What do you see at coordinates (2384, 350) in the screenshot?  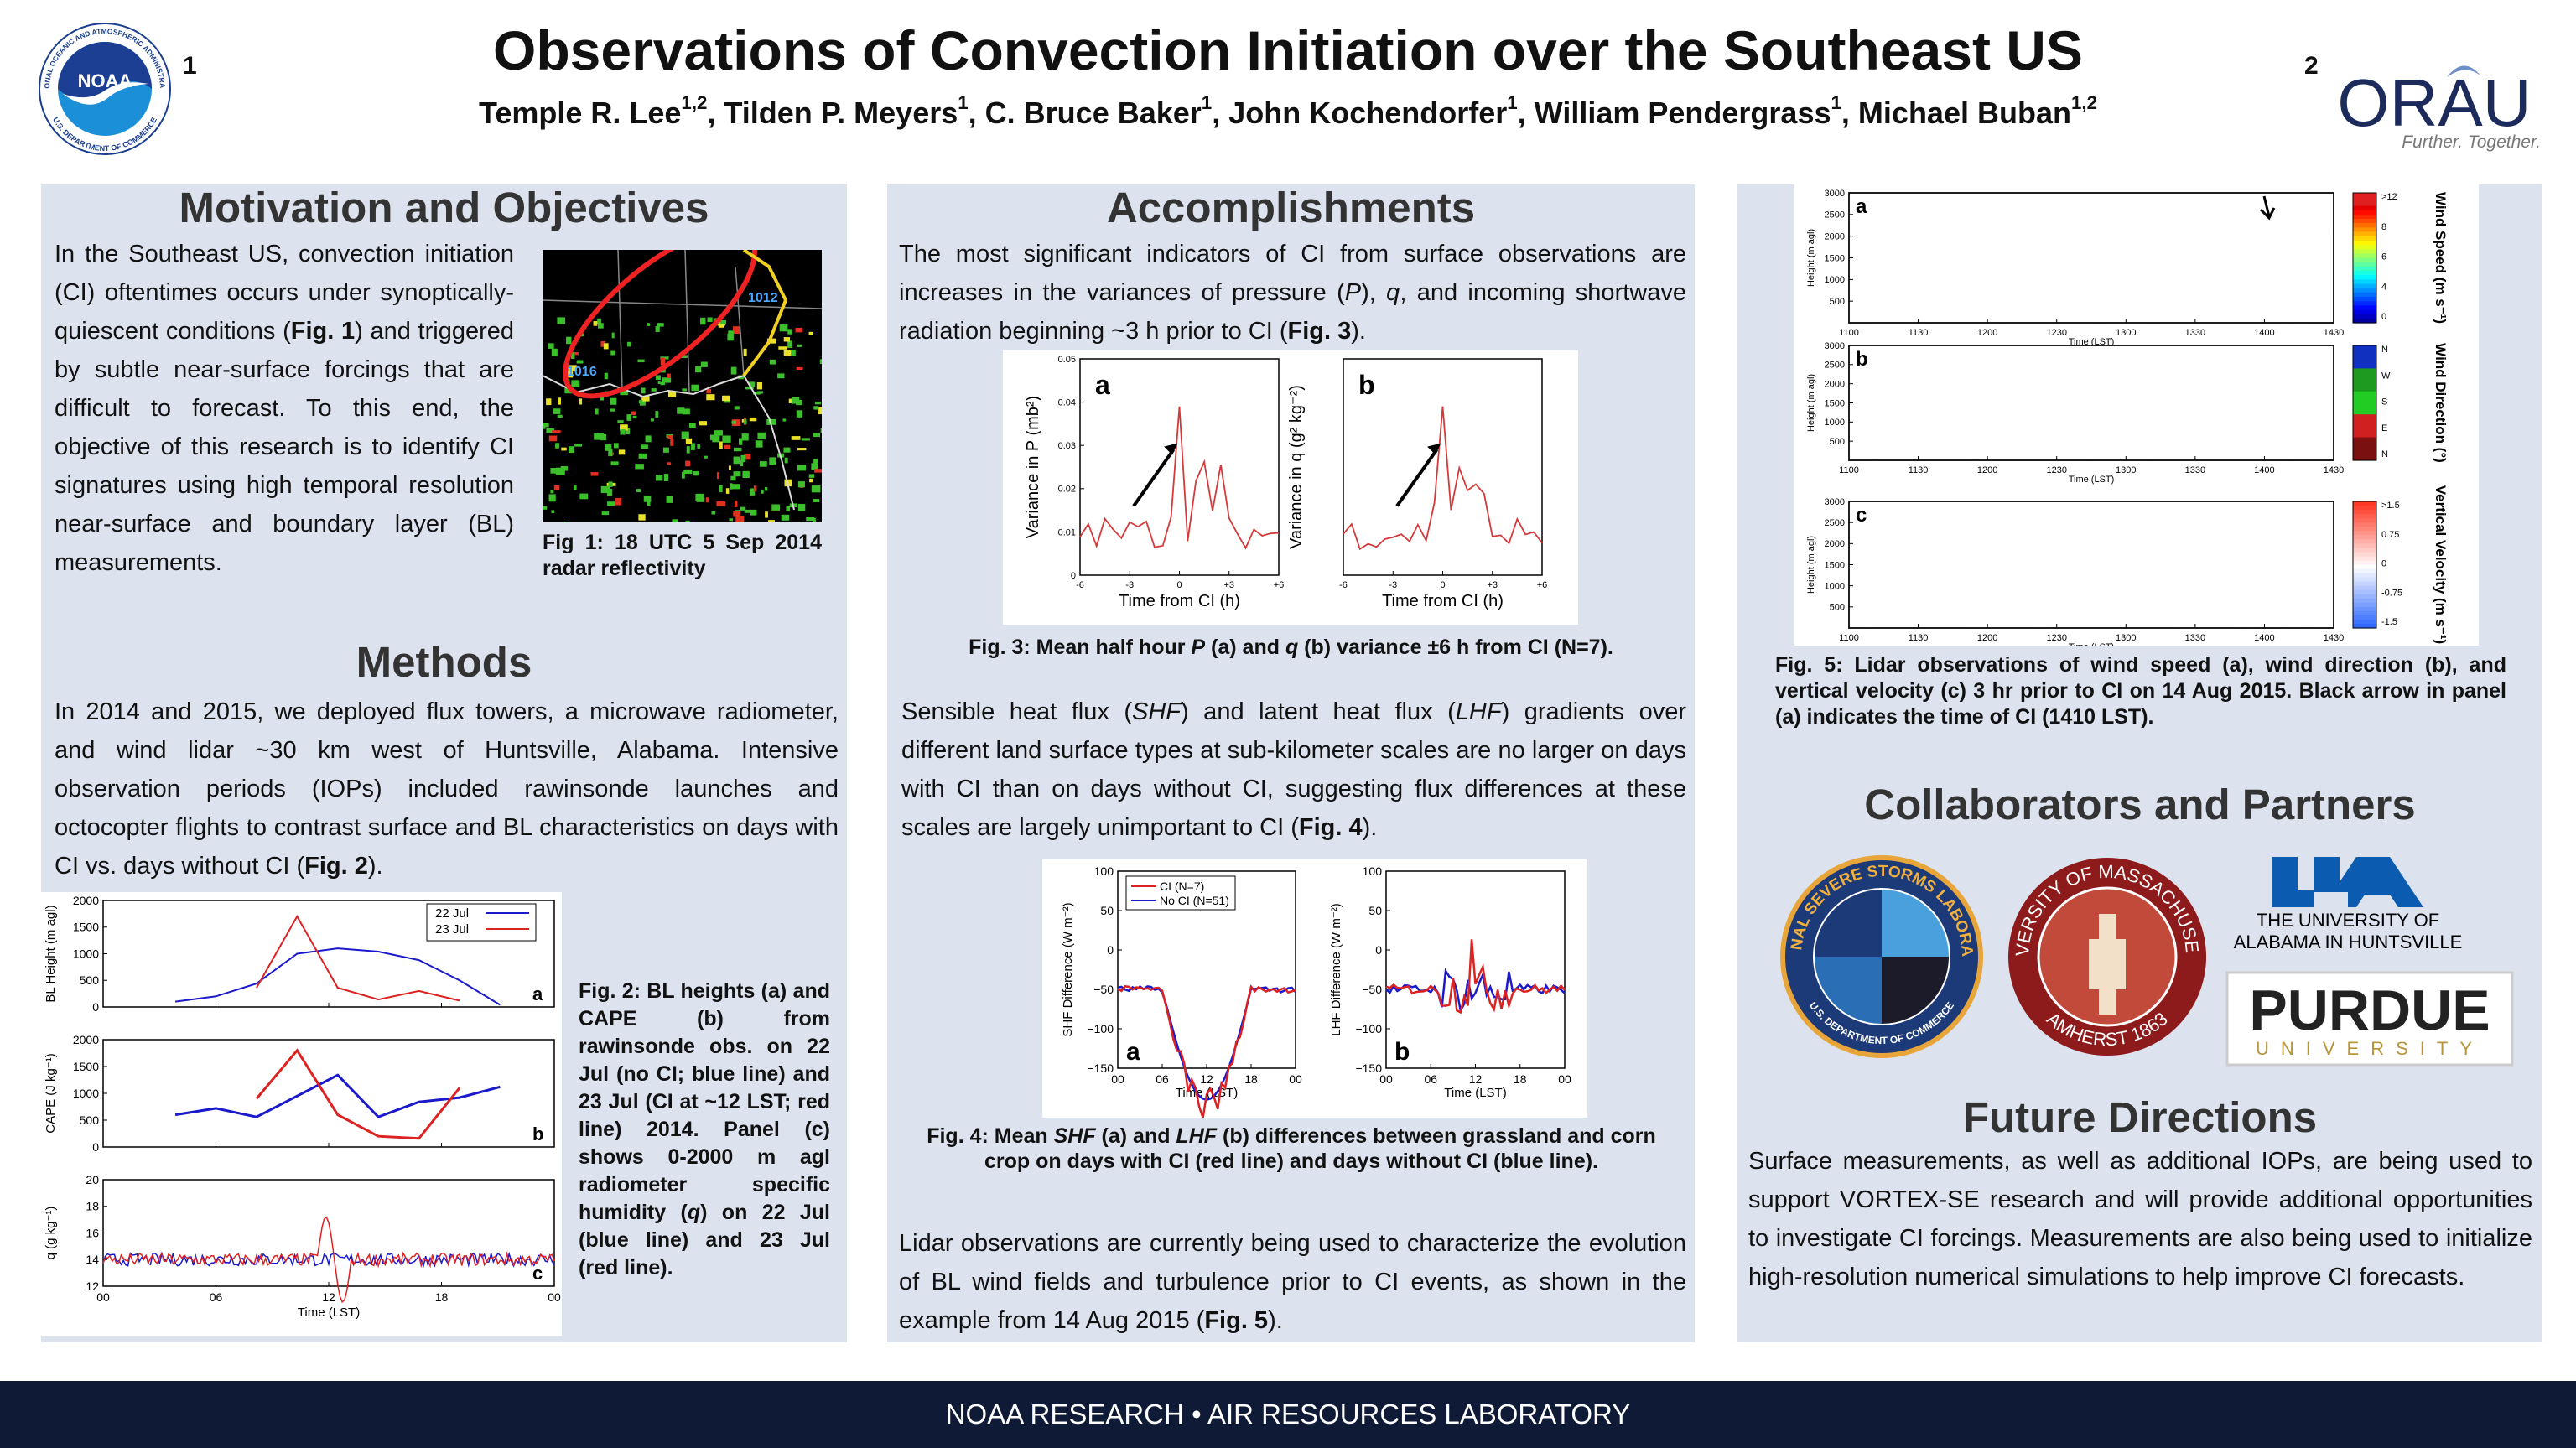 I see `colorbar-label: N` at bounding box center [2384, 350].